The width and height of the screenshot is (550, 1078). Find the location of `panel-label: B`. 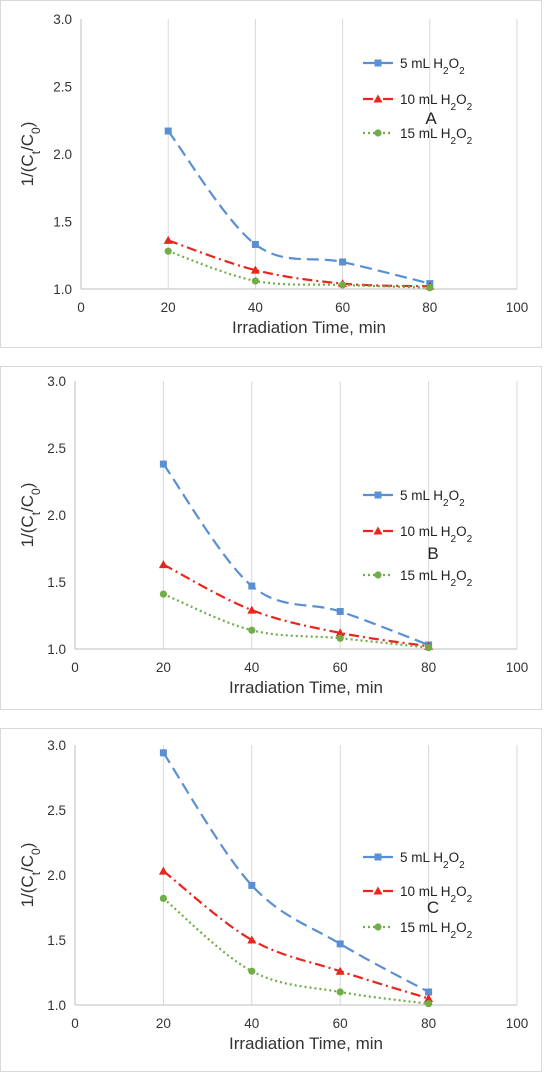

panel-label: B is located at coordinates (432, 553).